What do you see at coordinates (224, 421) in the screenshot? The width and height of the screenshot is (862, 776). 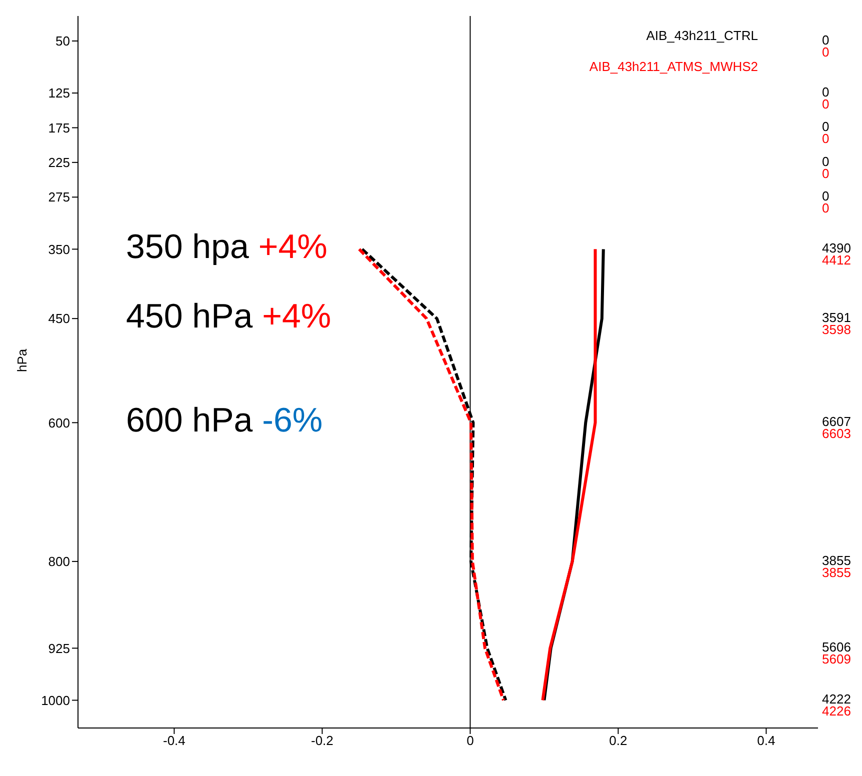 I see `annotation: 600 hPa -6%` at bounding box center [224, 421].